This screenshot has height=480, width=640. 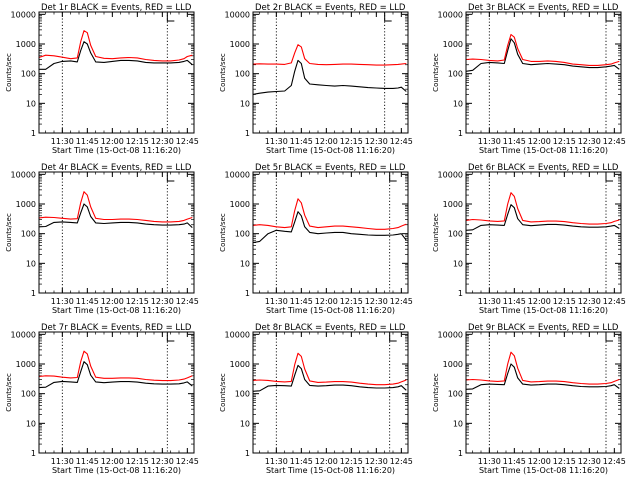 What do you see at coordinates (330, 328) in the screenshot?
I see `panel-title: Det 8r BLACK = Events, RED = LLD` at bounding box center [330, 328].